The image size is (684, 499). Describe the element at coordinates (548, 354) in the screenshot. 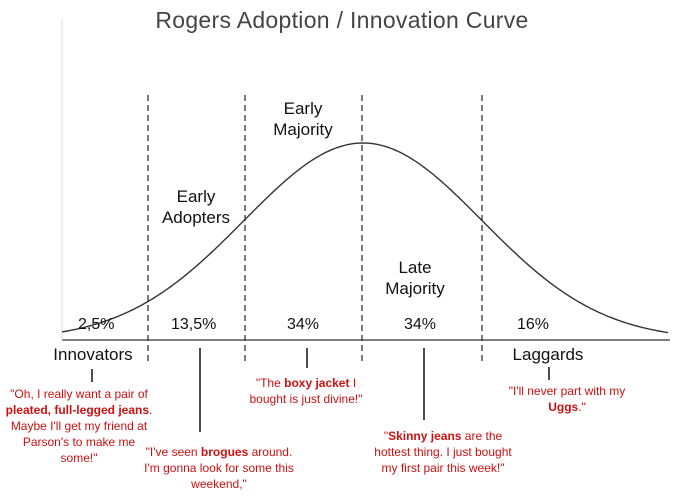

I see `label-laggards: Laggards` at that location.